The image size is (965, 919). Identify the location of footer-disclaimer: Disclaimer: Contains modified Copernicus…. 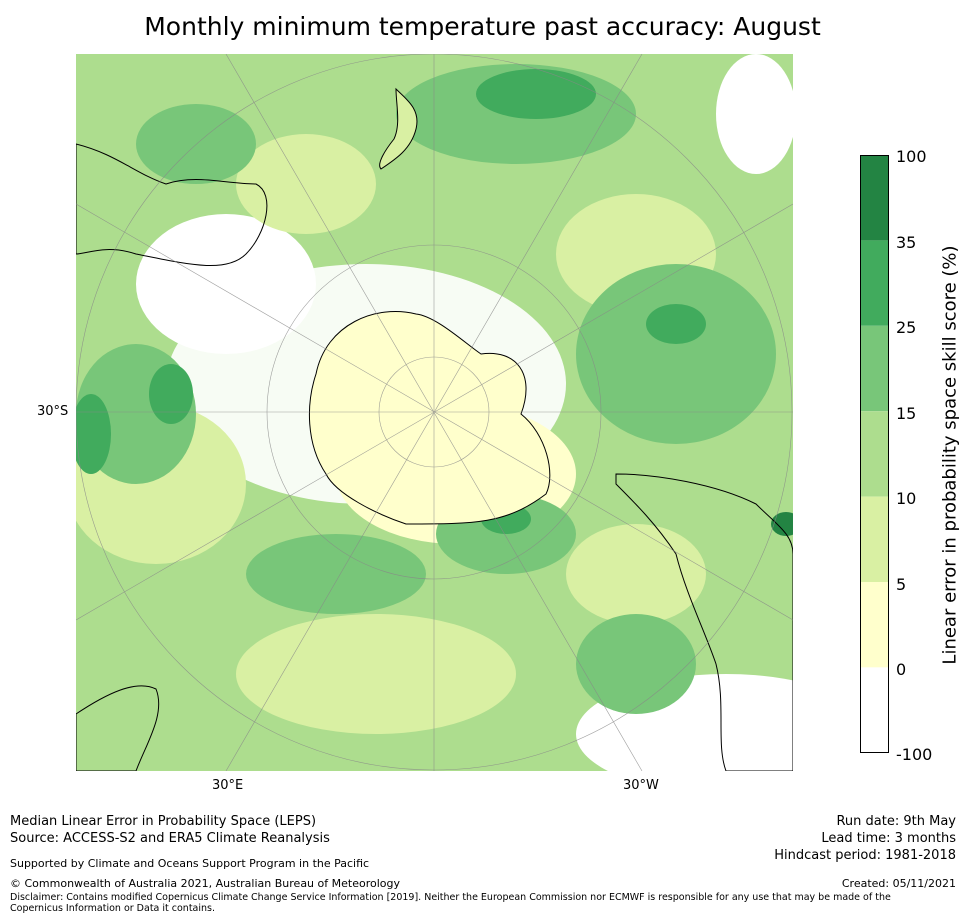
(450, 903).